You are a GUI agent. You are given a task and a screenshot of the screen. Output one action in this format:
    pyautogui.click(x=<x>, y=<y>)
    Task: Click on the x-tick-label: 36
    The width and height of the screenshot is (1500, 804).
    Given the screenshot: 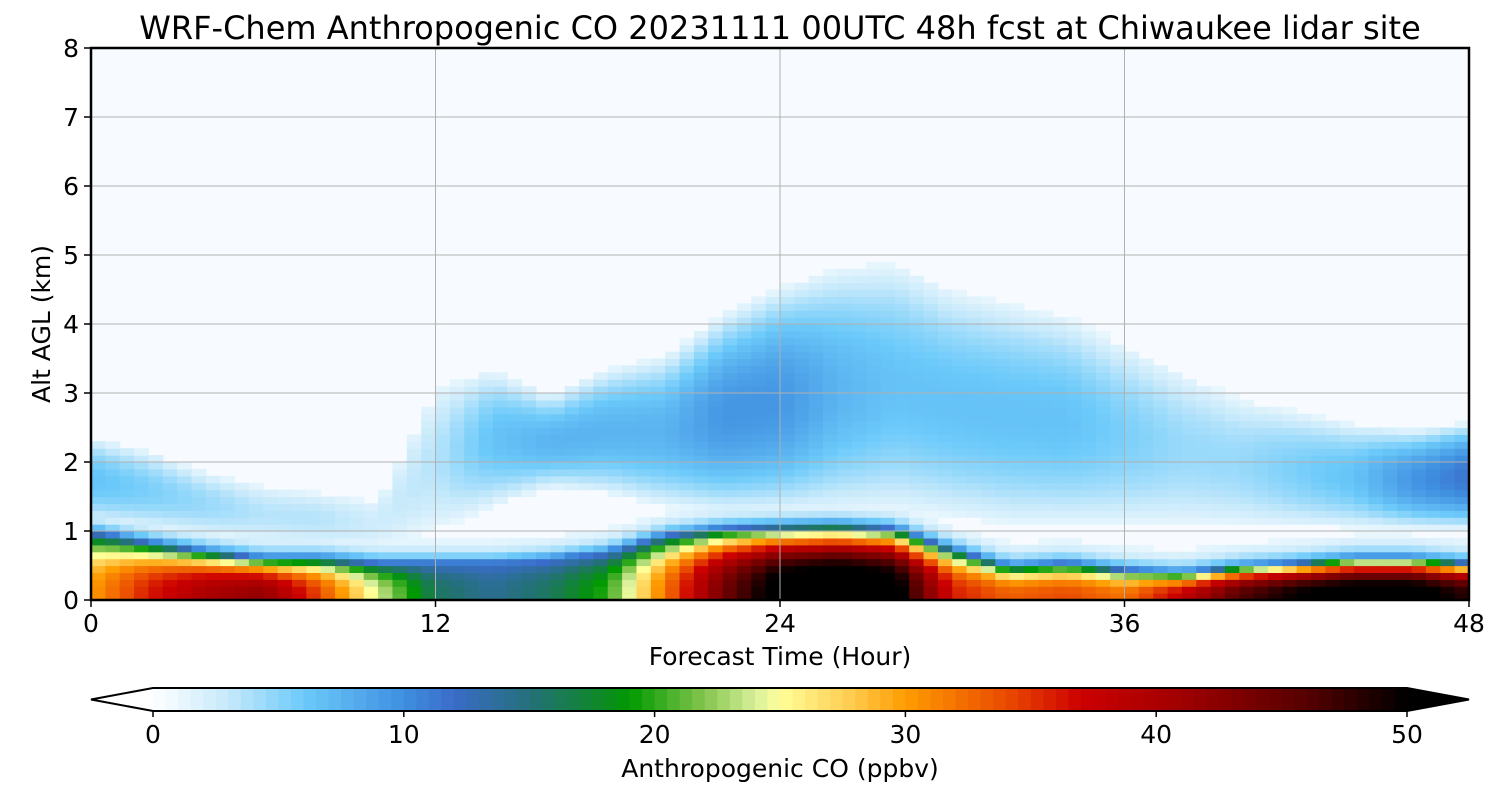 What is the action you would take?
    pyautogui.click(x=1125, y=623)
    